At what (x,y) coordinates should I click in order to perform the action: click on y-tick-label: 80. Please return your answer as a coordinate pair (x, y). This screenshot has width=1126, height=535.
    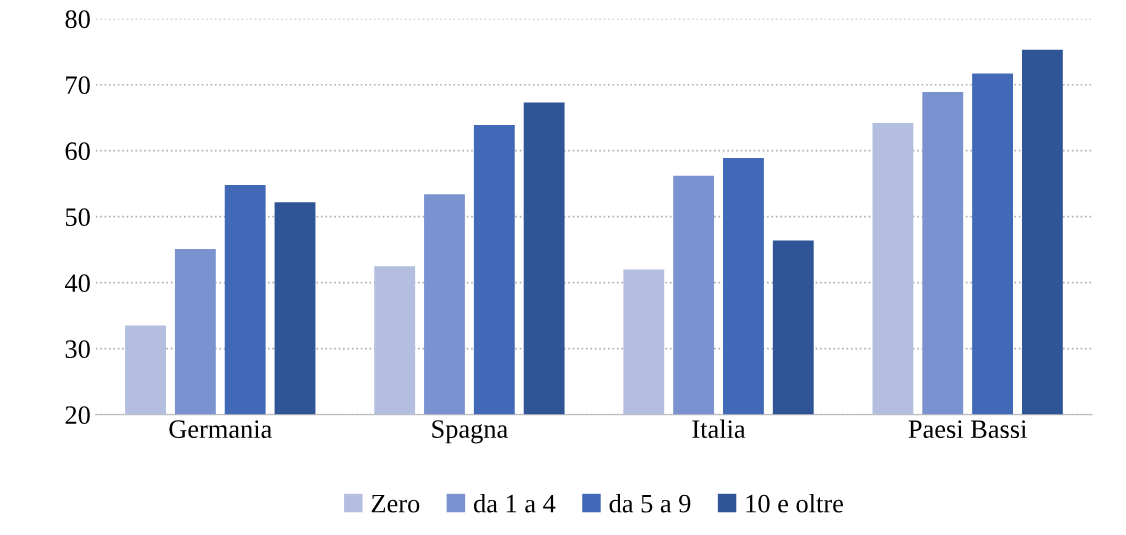
    Looking at the image, I should click on (77, 19).